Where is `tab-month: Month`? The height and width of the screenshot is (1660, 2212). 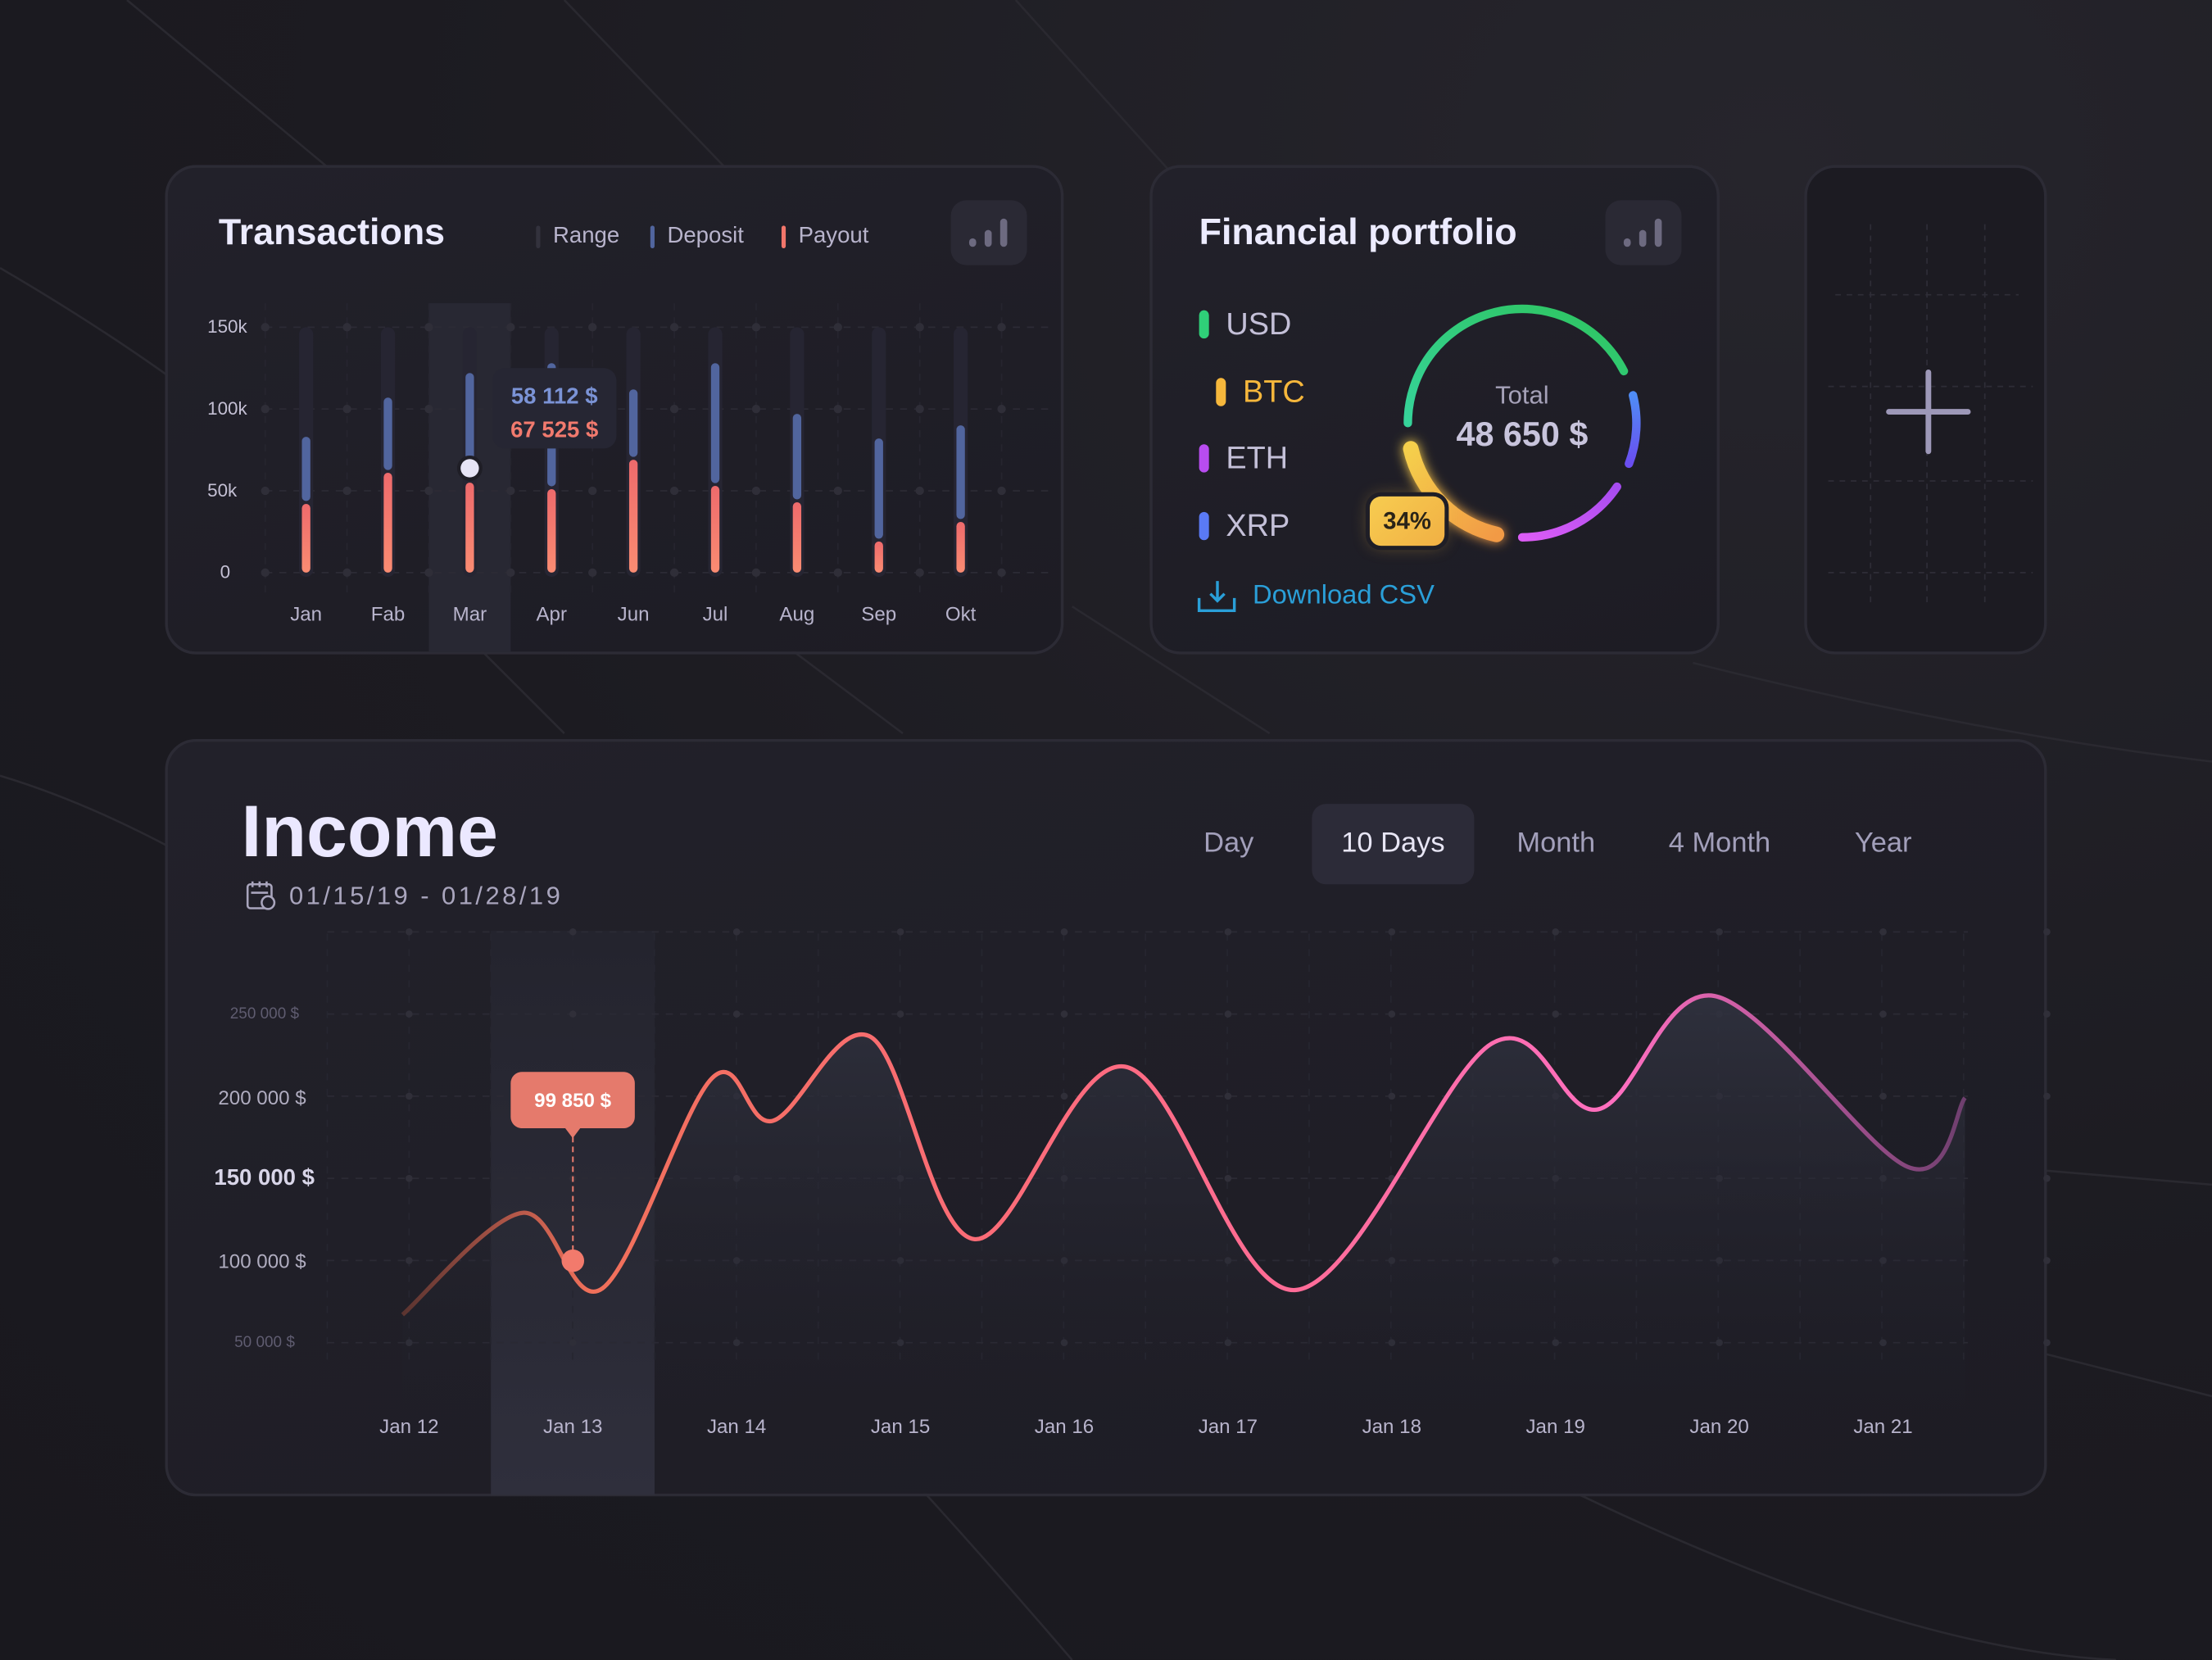
tab-month: Month is located at coordinates (1556, 843).